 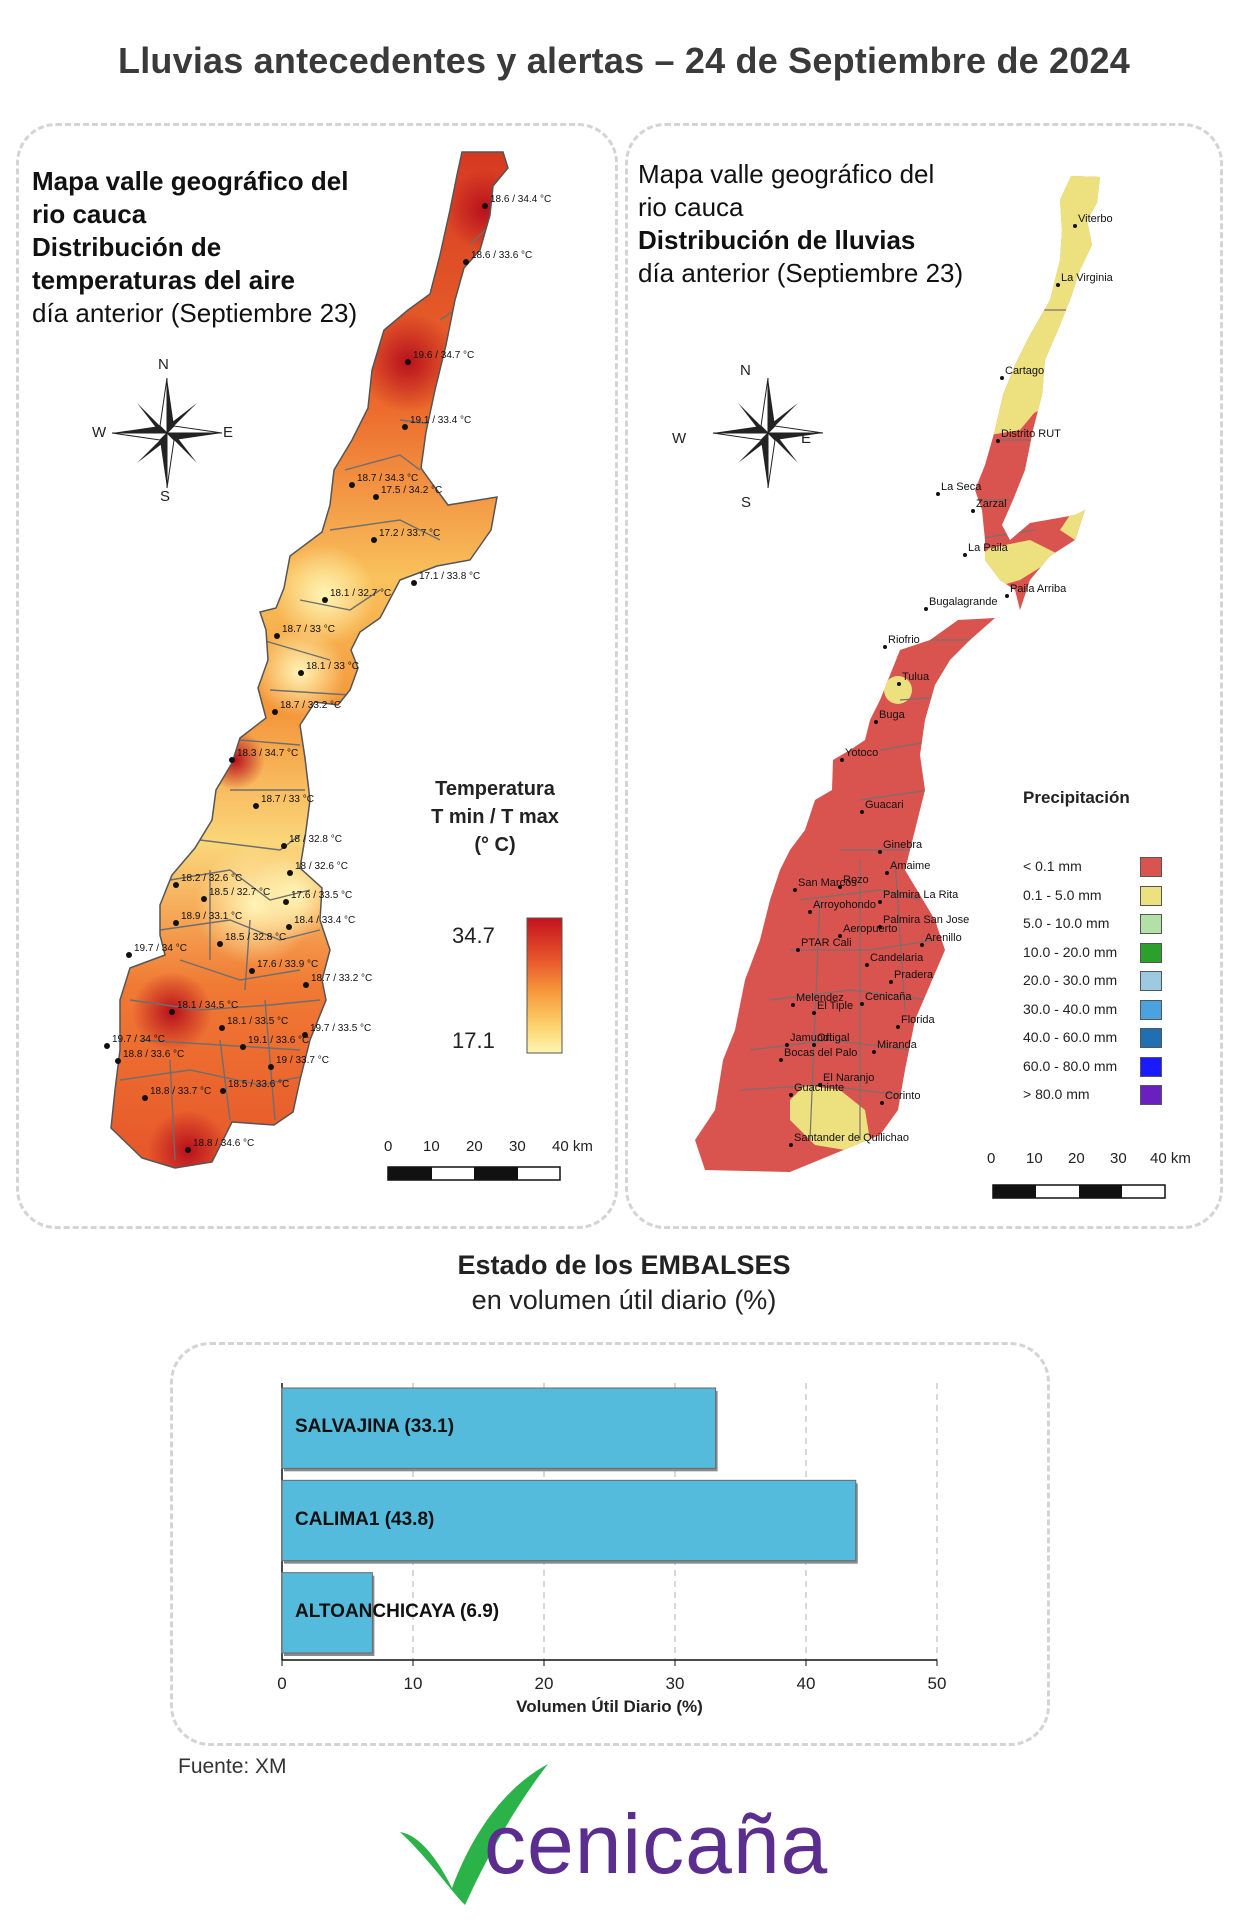 What do you see at coordinates (517, 1146) in the screenshot?
I see `scale-label: 30` at bounding box center [517, 1146].